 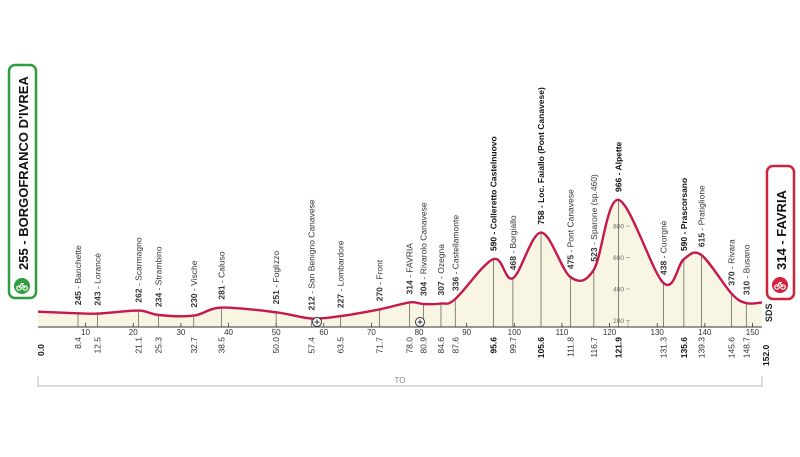 I want to click on point-label: 262 - Scarmagno, so click(x=139, y=269).